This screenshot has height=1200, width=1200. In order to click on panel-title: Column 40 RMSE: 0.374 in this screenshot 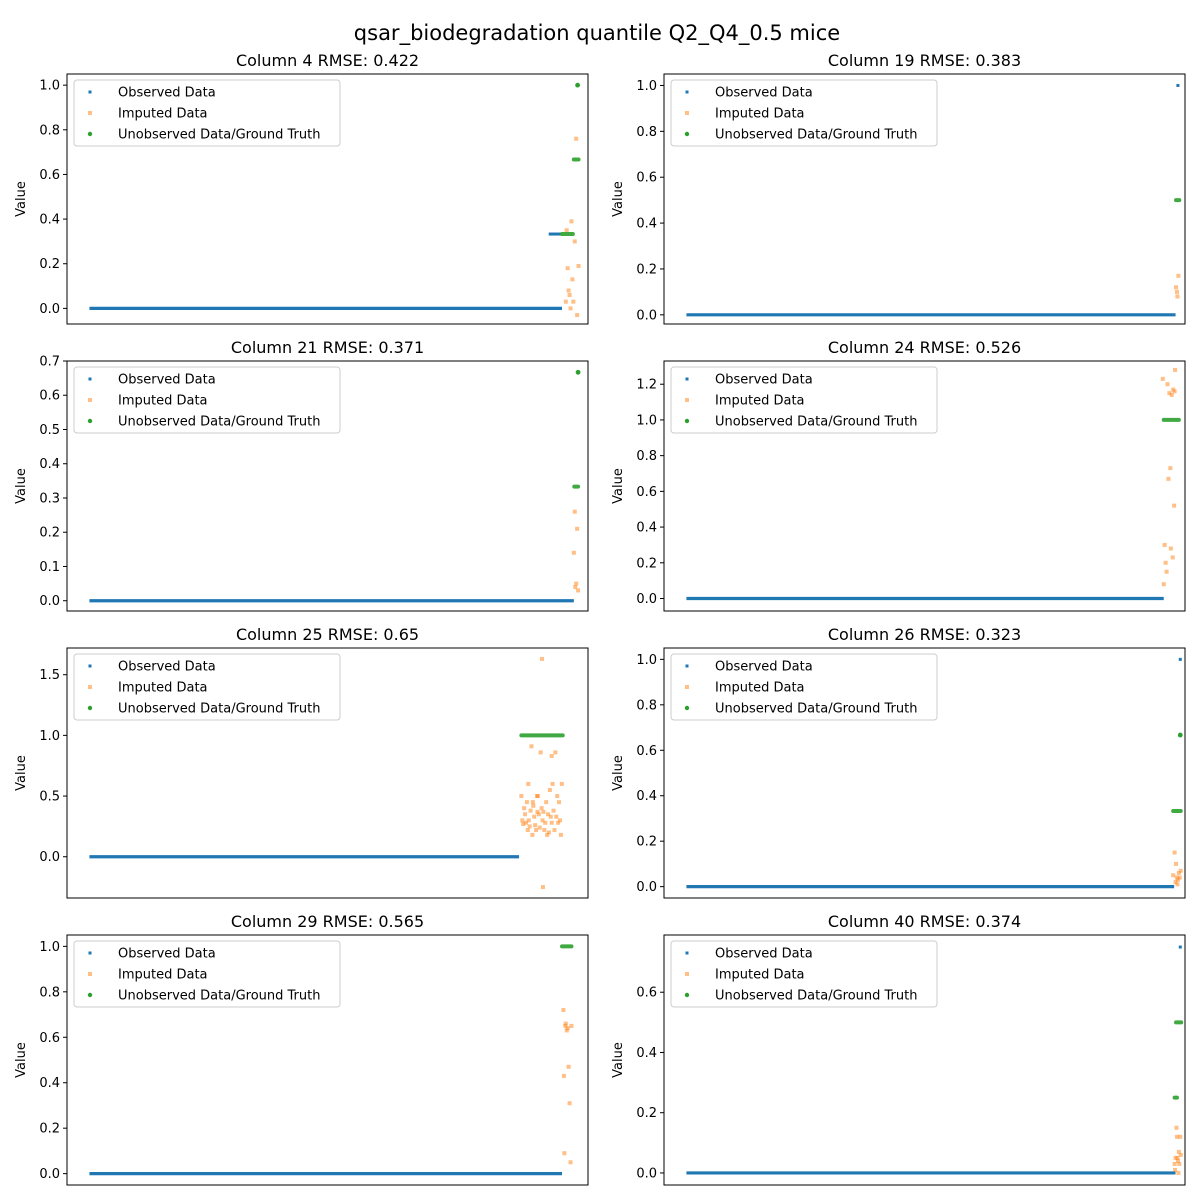, I will do `click(924, 921)`.